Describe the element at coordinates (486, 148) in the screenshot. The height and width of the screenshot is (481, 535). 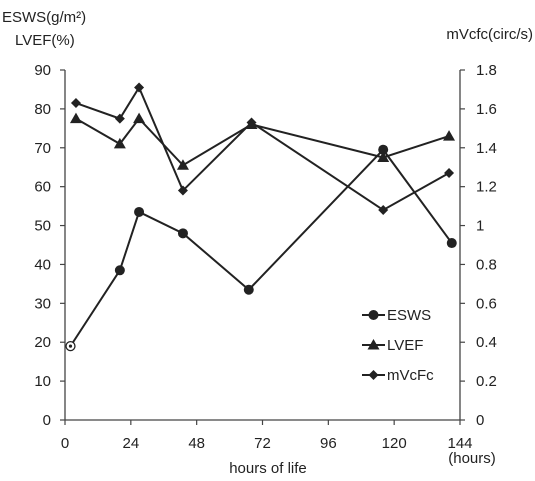
I see `y-right-tick-label: 1.4` at that location.